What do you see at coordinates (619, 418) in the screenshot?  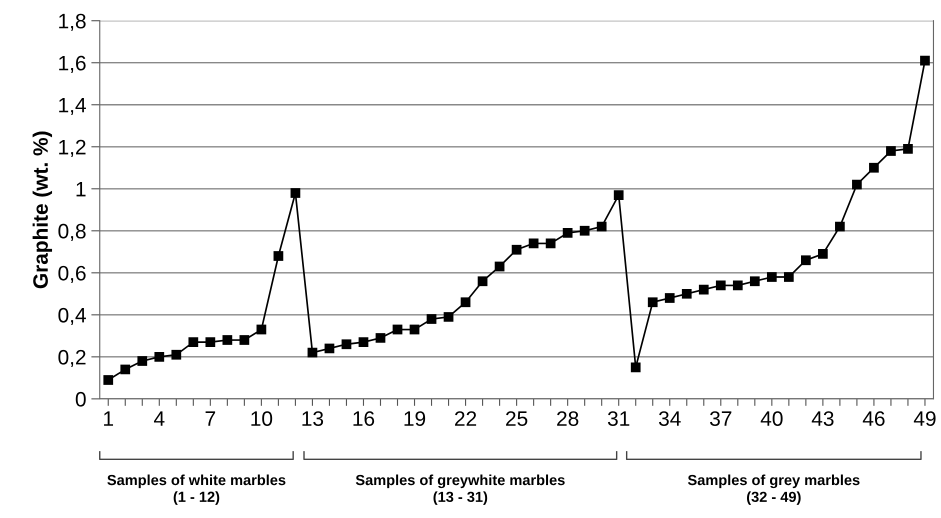 I see `x-tick-label: 31` at bounding box center [619, 418].